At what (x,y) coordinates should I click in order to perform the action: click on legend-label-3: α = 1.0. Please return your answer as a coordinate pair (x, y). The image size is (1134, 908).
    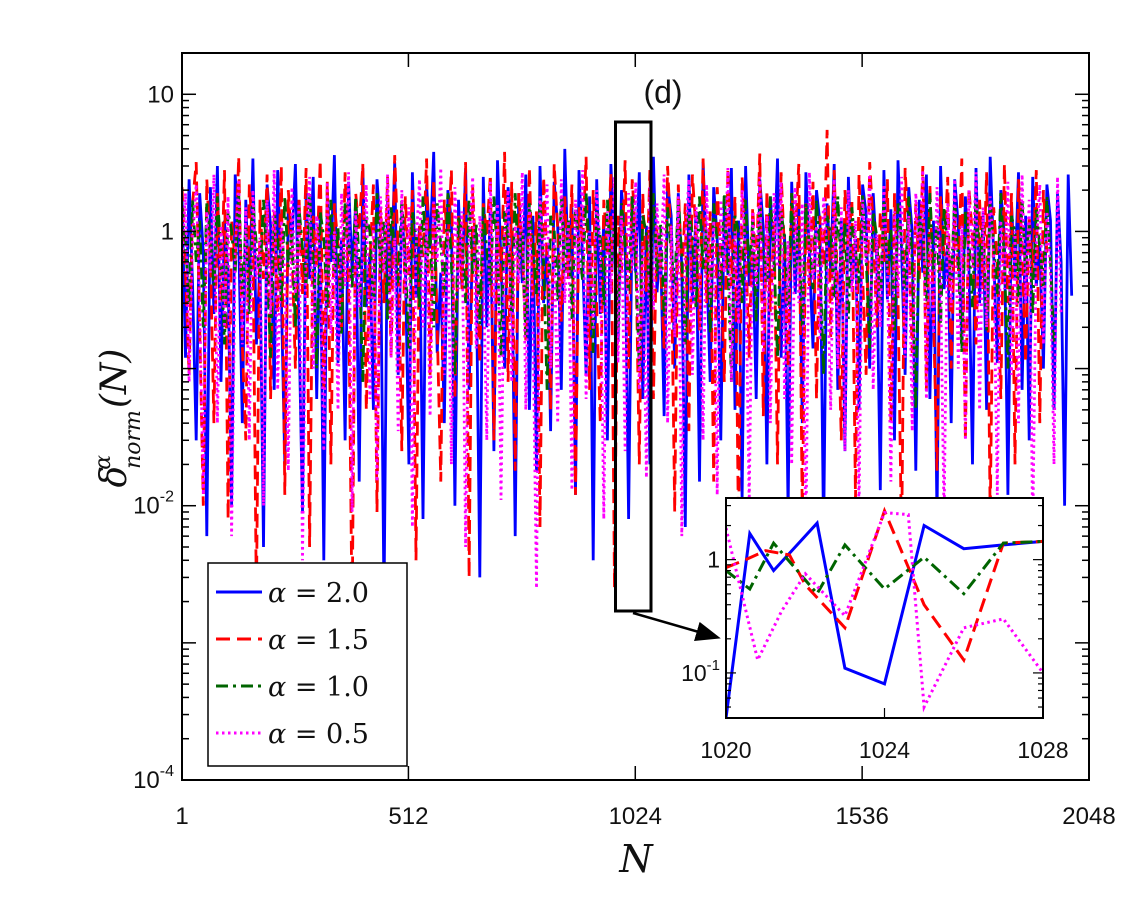
    Looking at the image, I should click on (318, 687).